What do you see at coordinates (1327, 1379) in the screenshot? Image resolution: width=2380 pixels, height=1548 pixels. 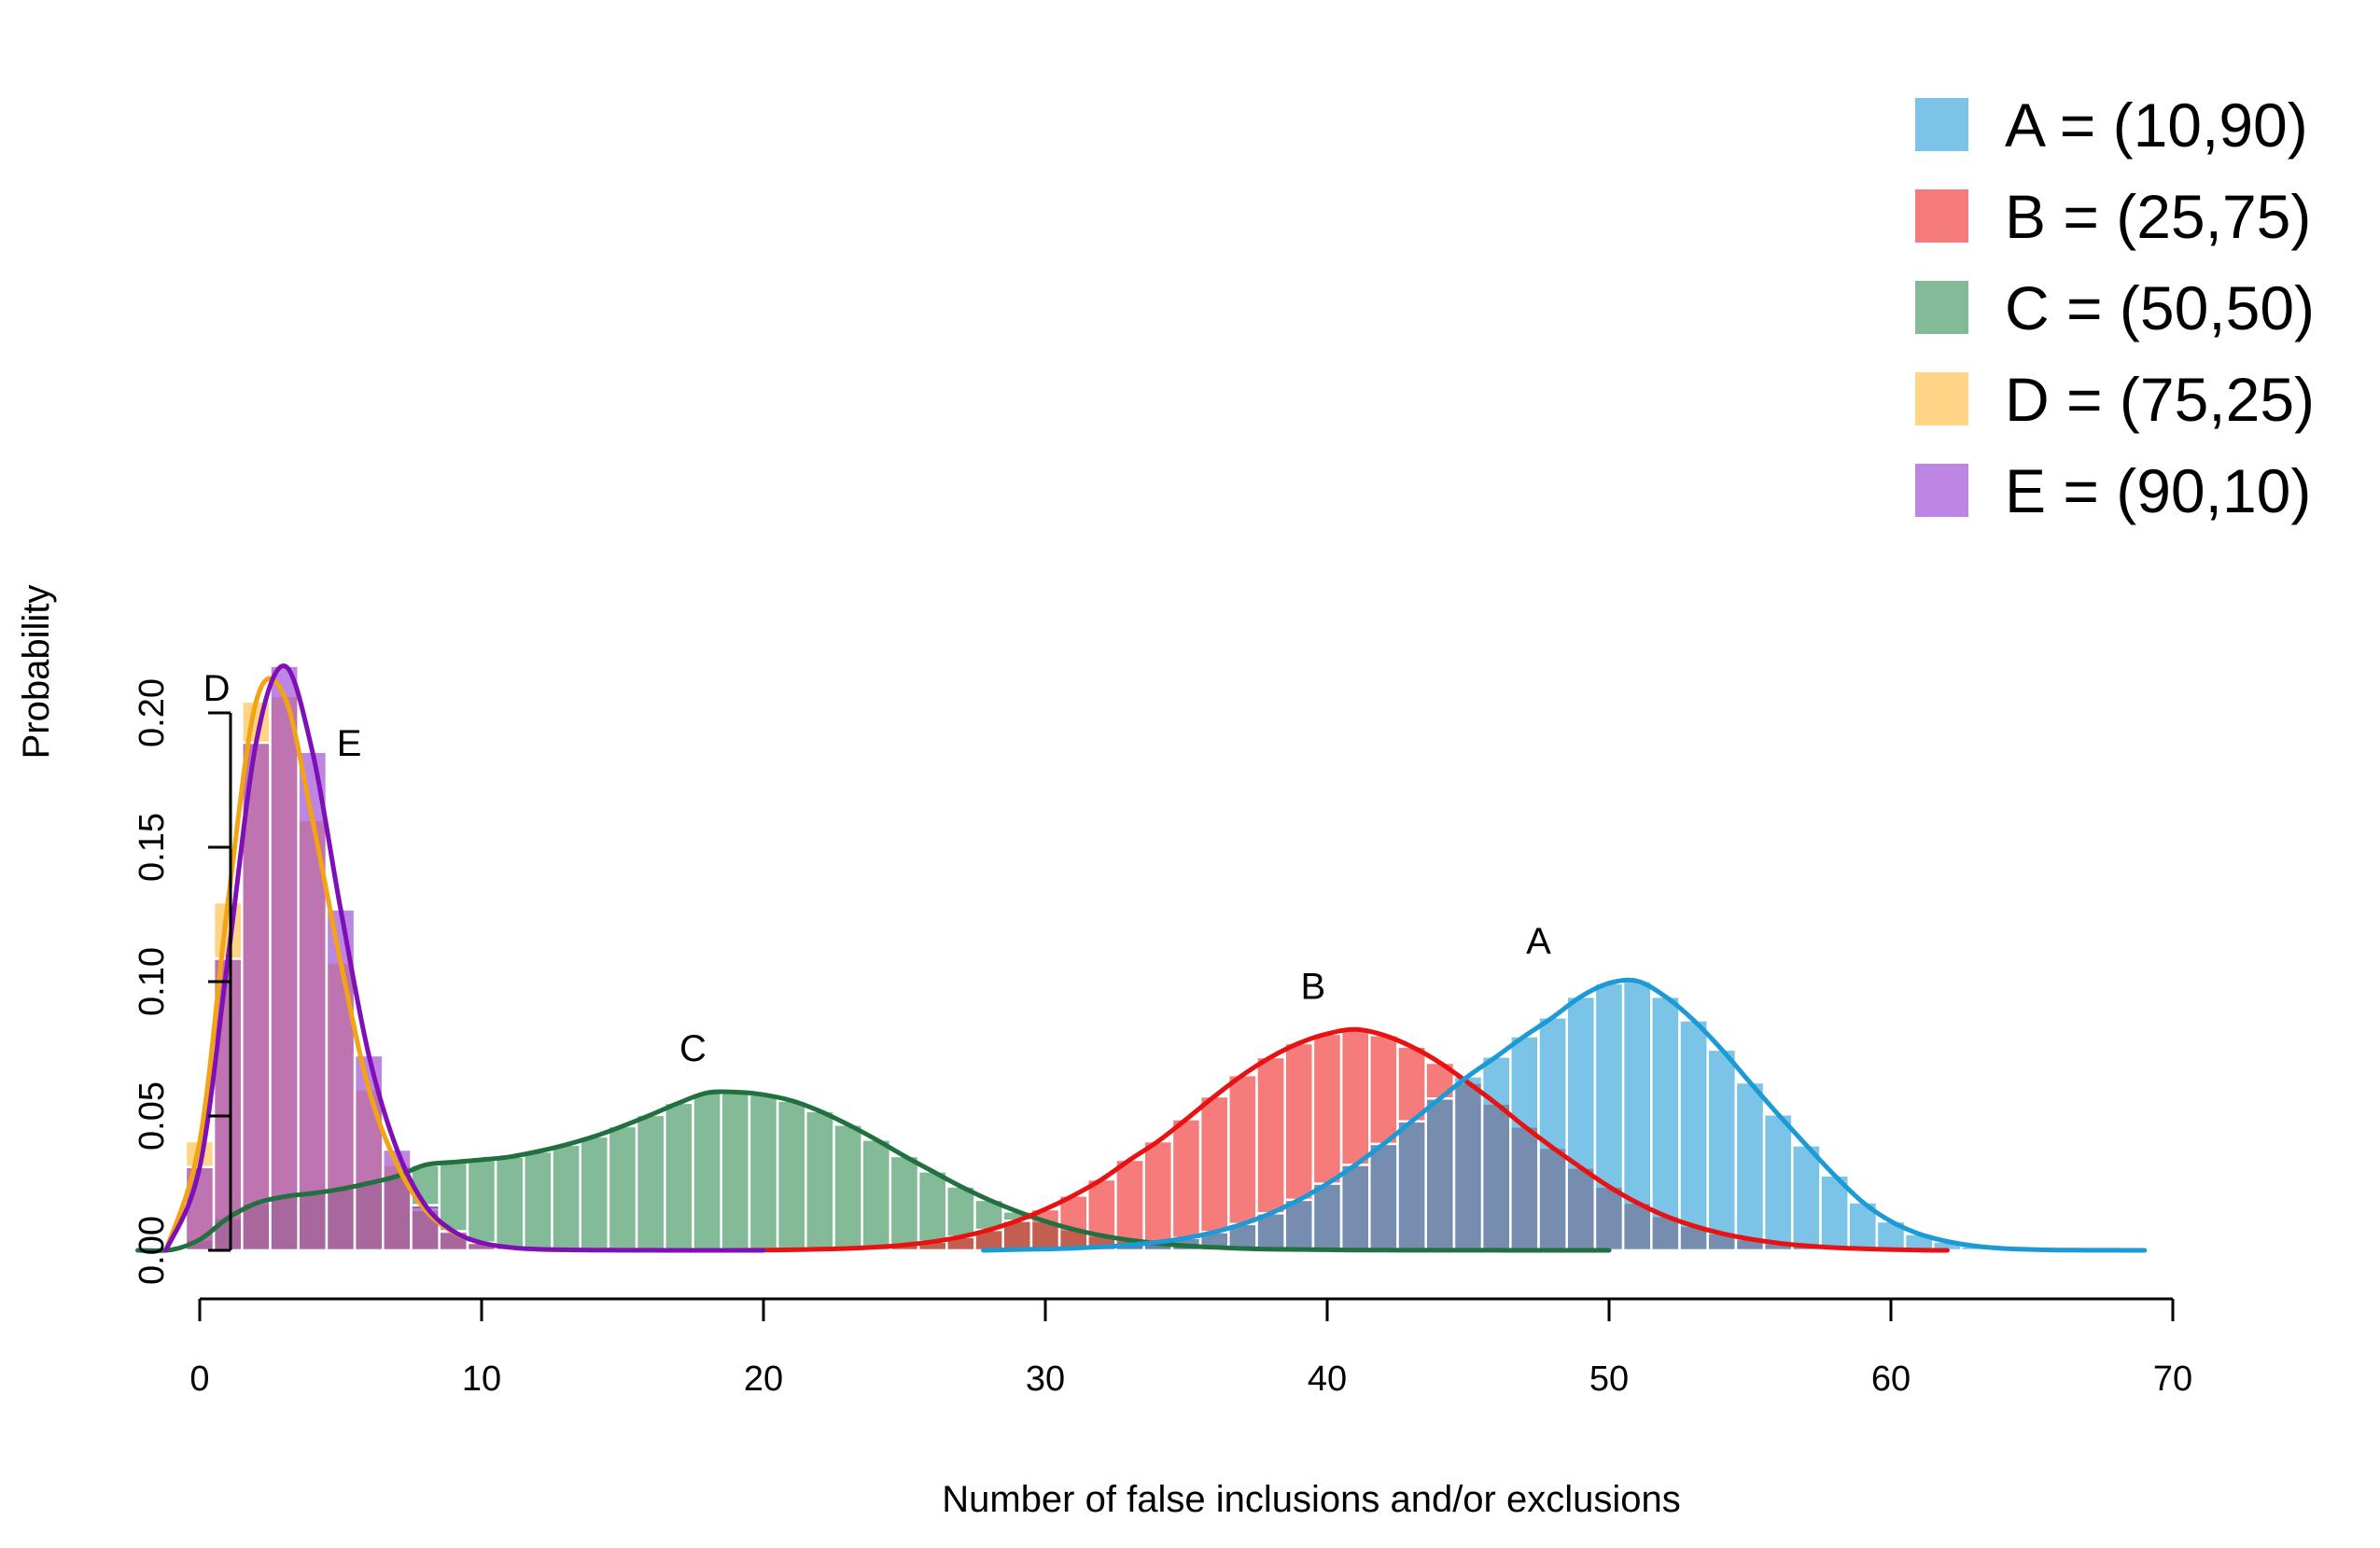 I see `x-tick-label-40: 40` at bounding box center [1327, 1379].